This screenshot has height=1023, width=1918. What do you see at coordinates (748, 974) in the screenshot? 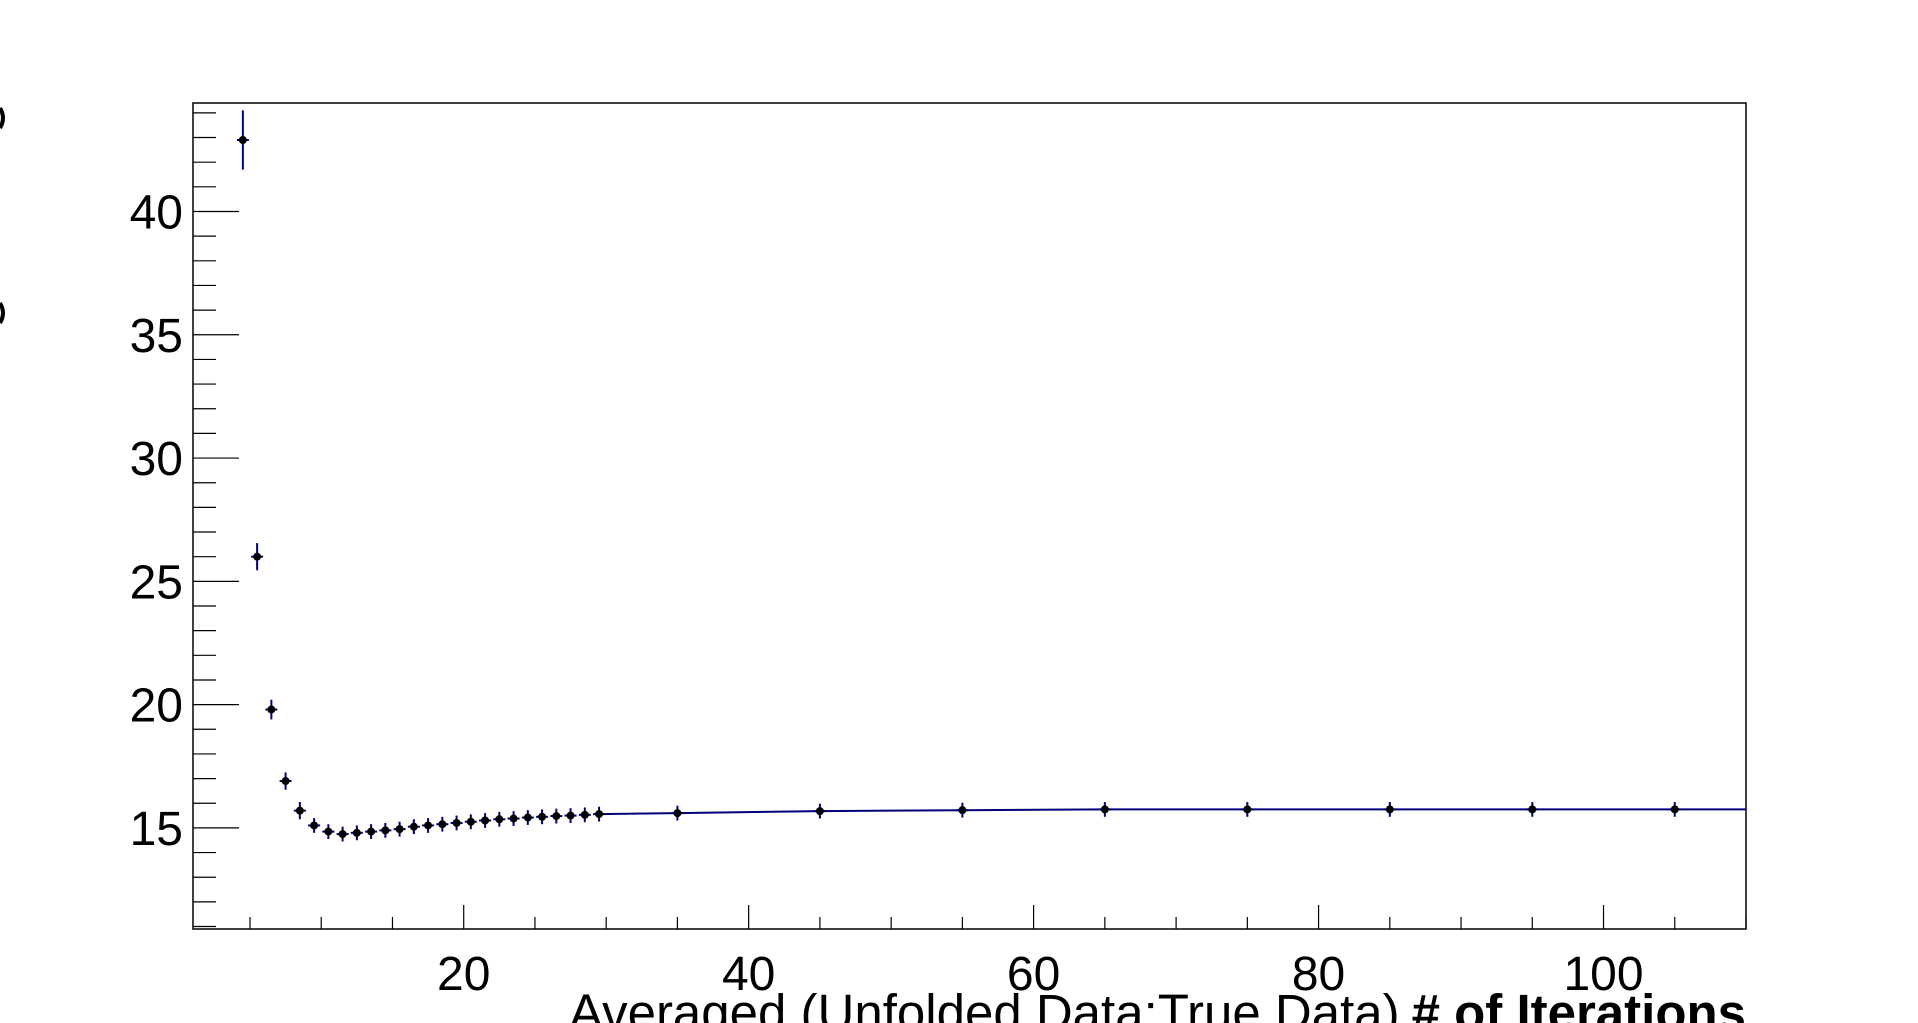
I see `x-tick-label: 40` at bounding box center [748, 974].